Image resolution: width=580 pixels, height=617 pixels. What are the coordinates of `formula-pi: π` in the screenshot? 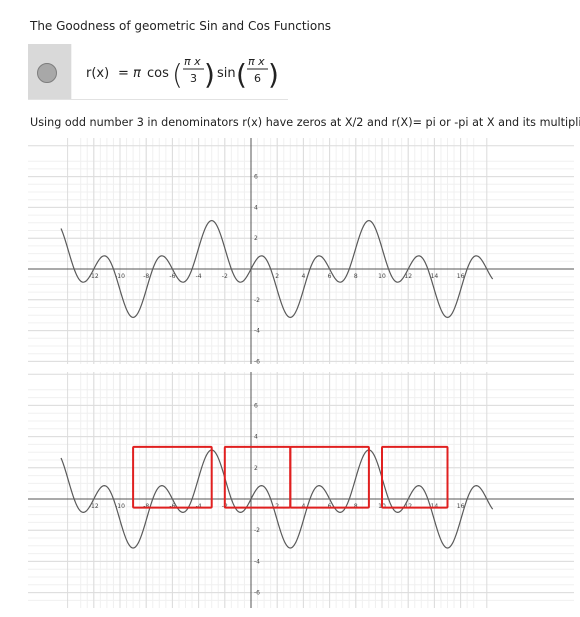 It's located at (137, 73).